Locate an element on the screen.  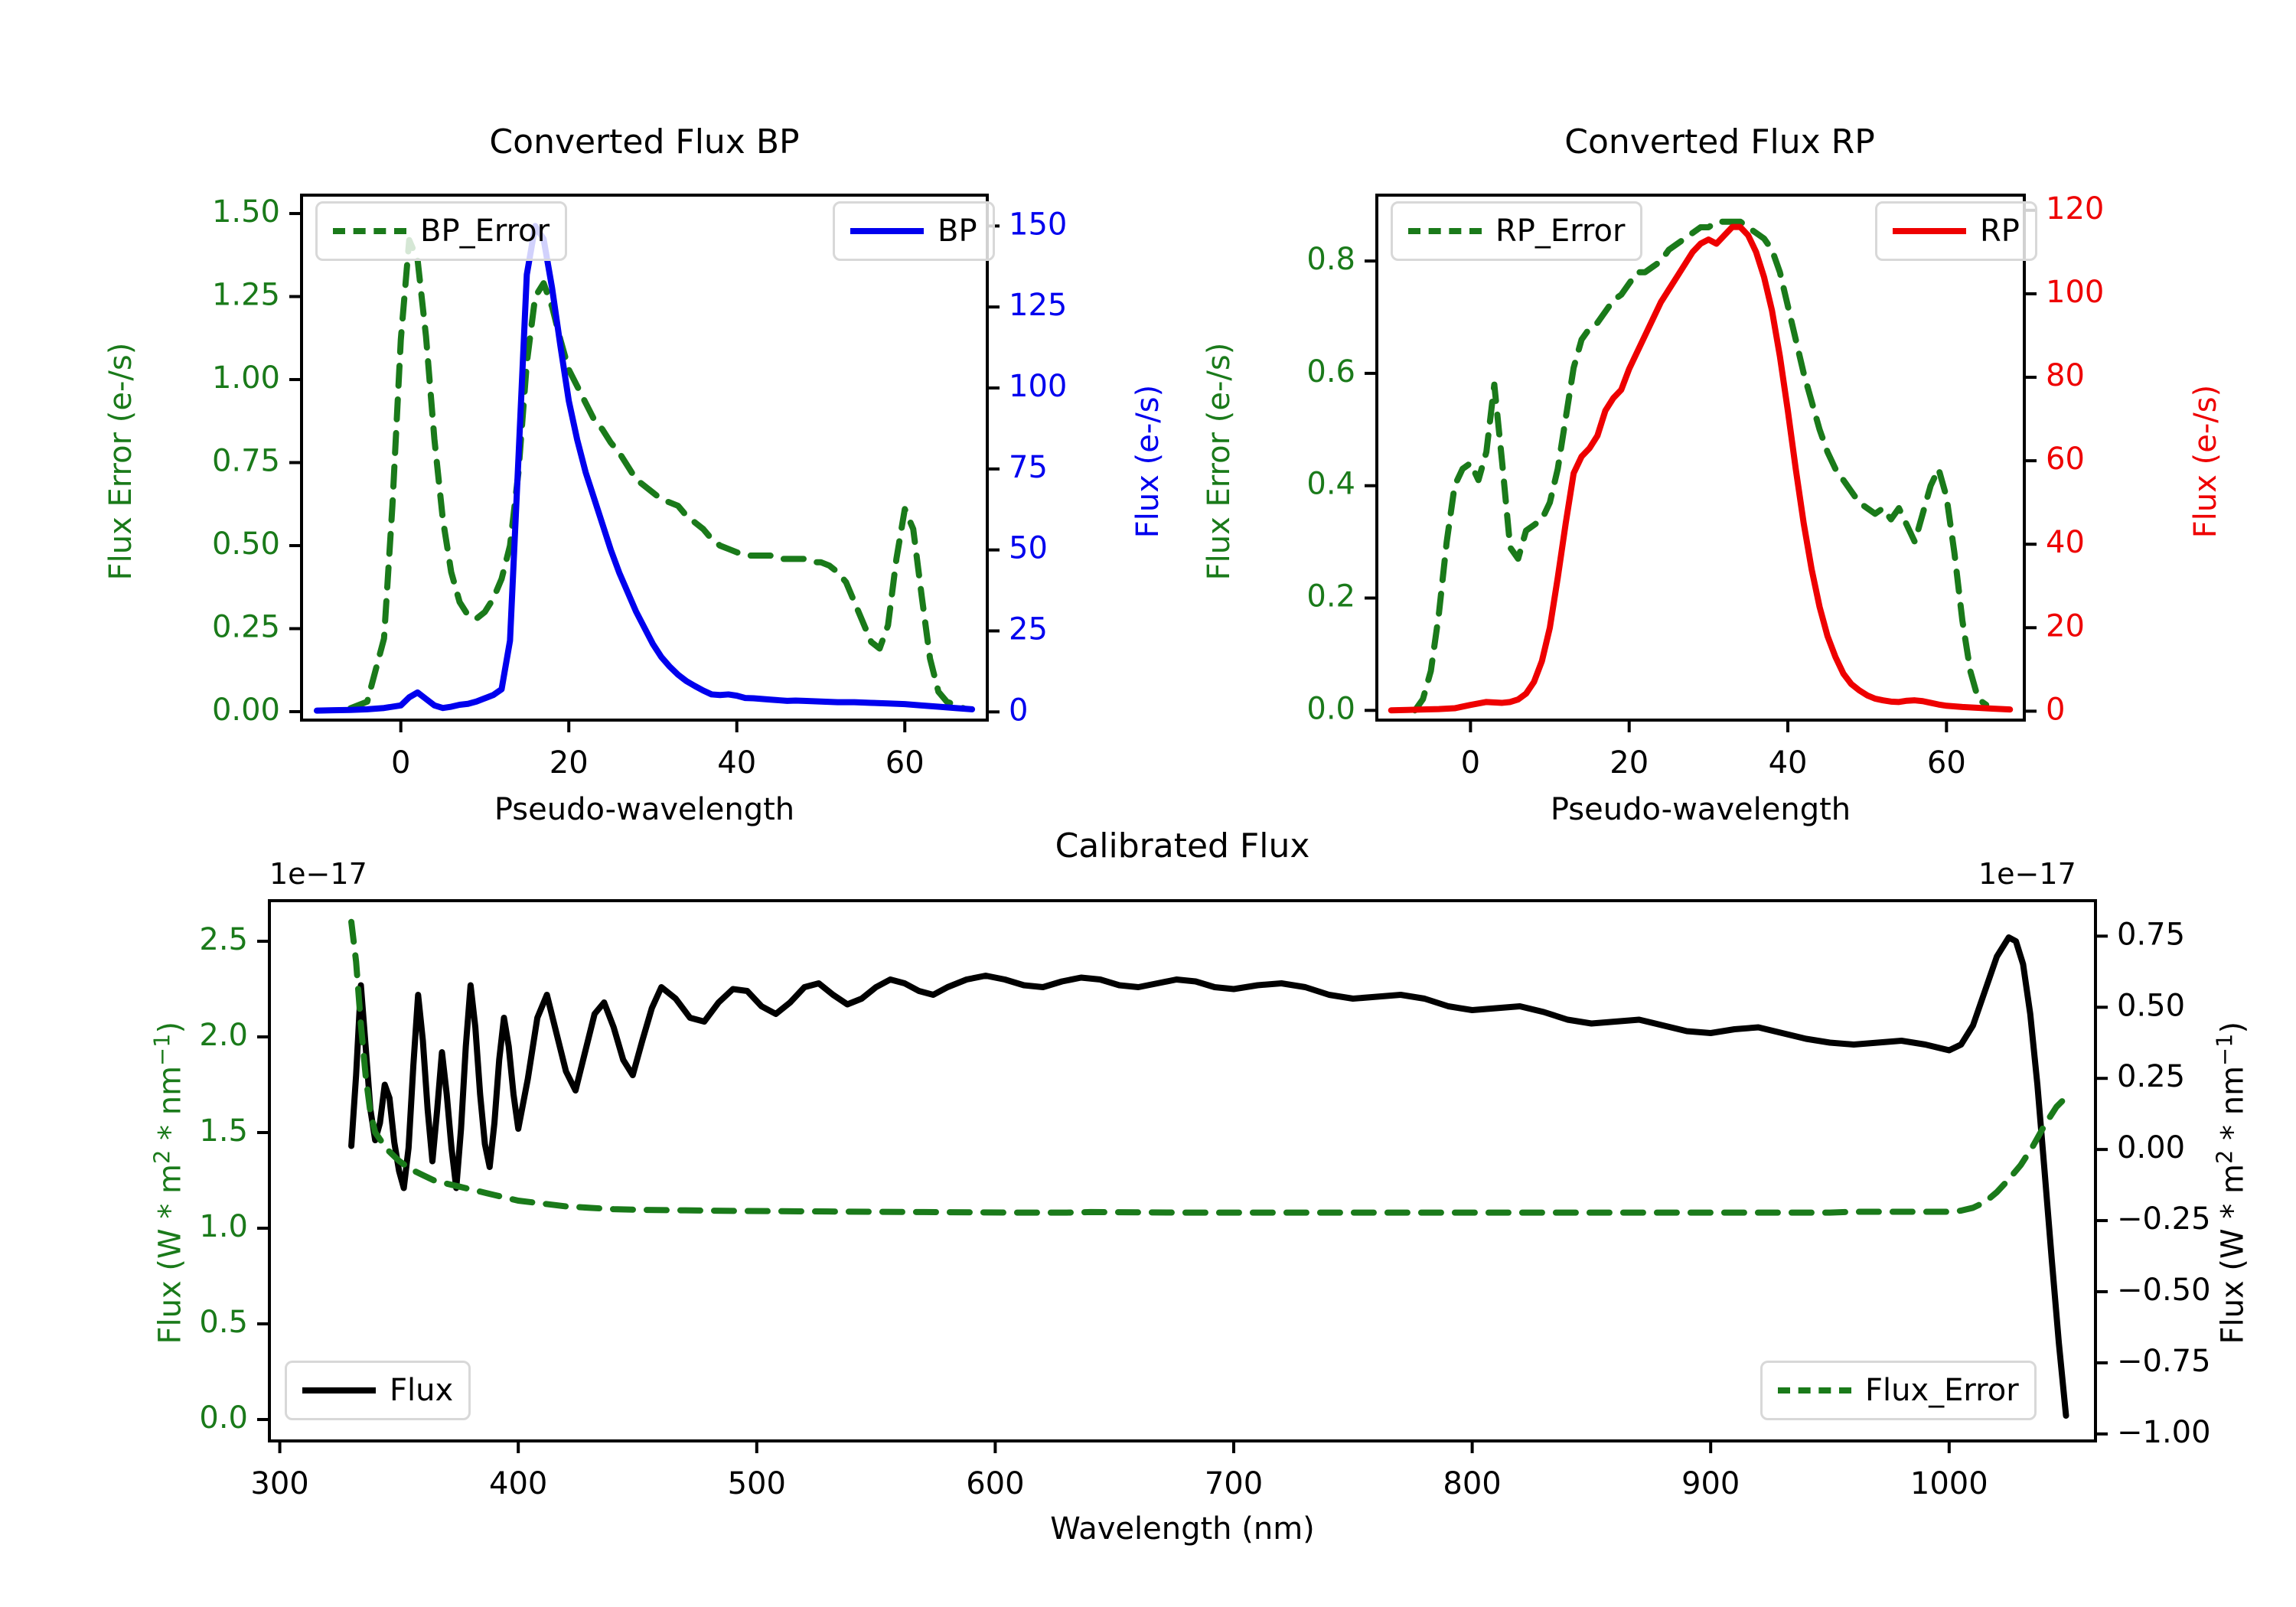
series-bp-line is located at coordinates (644, 469).